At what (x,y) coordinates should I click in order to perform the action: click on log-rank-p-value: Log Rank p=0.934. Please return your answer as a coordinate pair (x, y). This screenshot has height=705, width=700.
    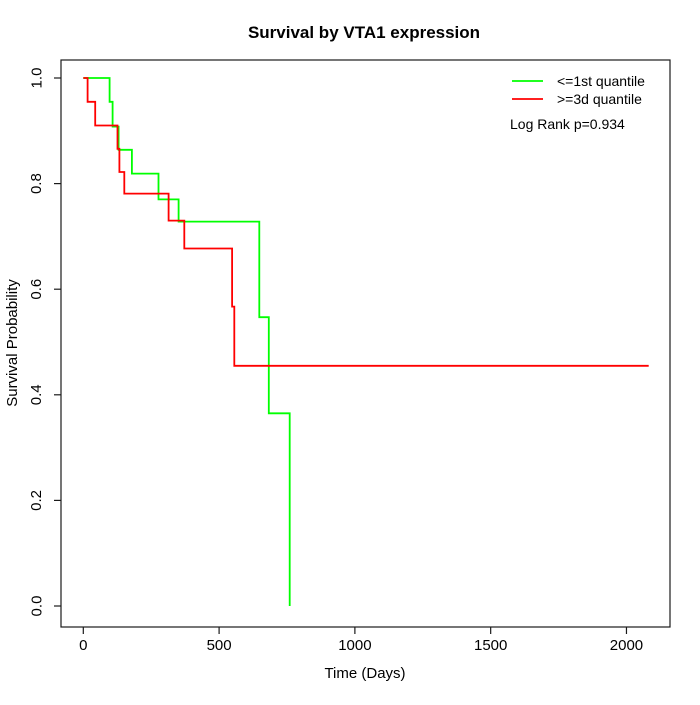
    Looking at the image, I should click on (567, 124).